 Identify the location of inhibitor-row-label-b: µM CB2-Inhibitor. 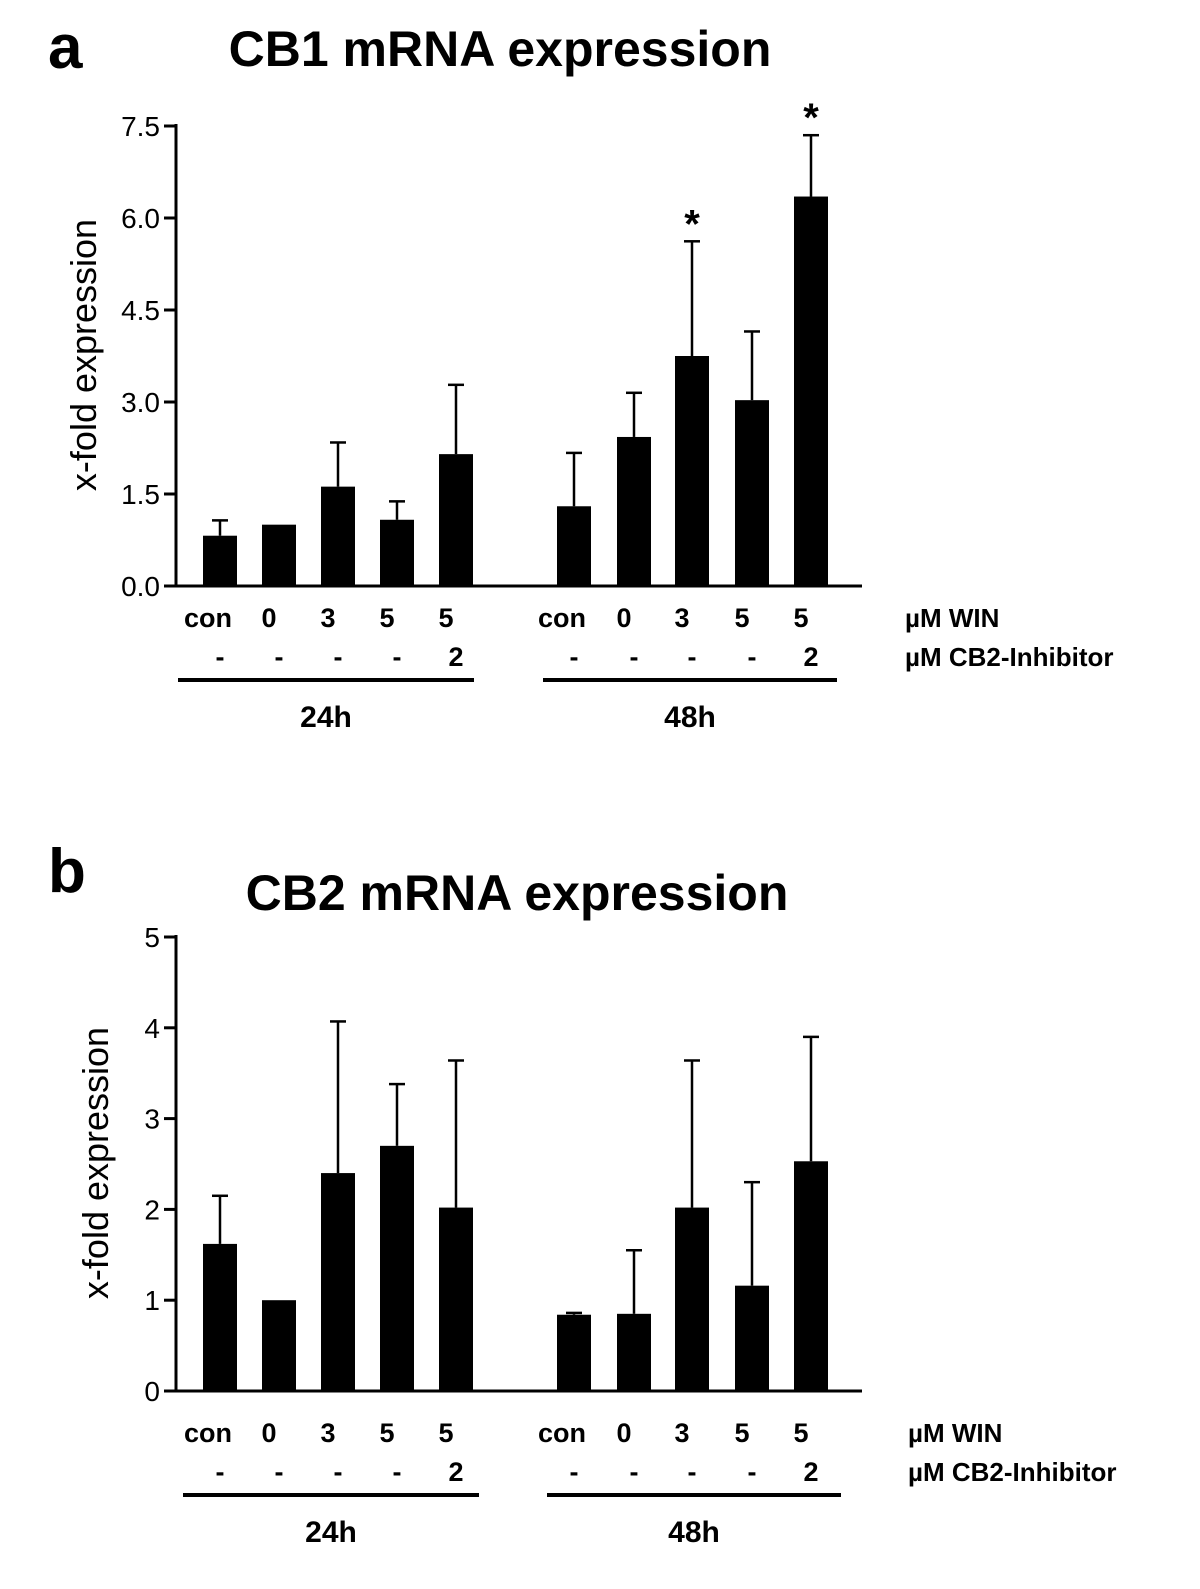
(1012, 1472).